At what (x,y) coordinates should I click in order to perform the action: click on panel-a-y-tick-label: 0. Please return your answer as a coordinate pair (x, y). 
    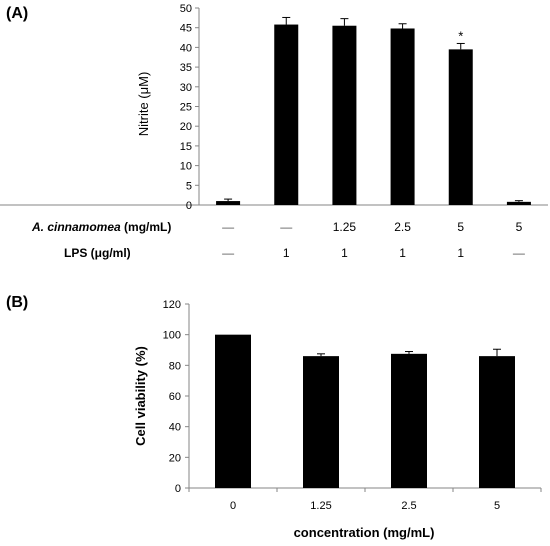
    Looking at the image, I should click on (189, 206).